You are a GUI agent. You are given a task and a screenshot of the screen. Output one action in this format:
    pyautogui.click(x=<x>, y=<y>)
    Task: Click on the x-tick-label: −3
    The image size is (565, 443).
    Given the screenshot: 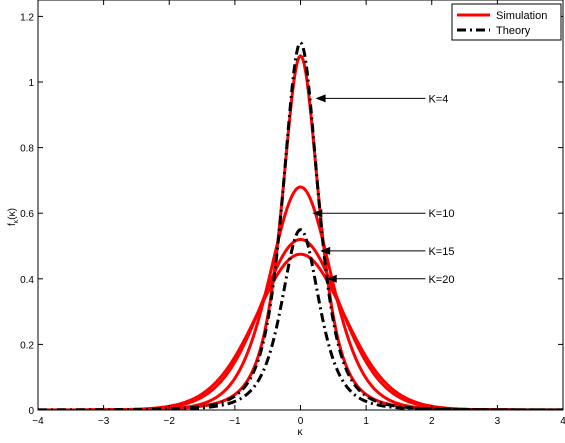 What is the action you would take?
    pyautogui.click(x=104, y=421)
    